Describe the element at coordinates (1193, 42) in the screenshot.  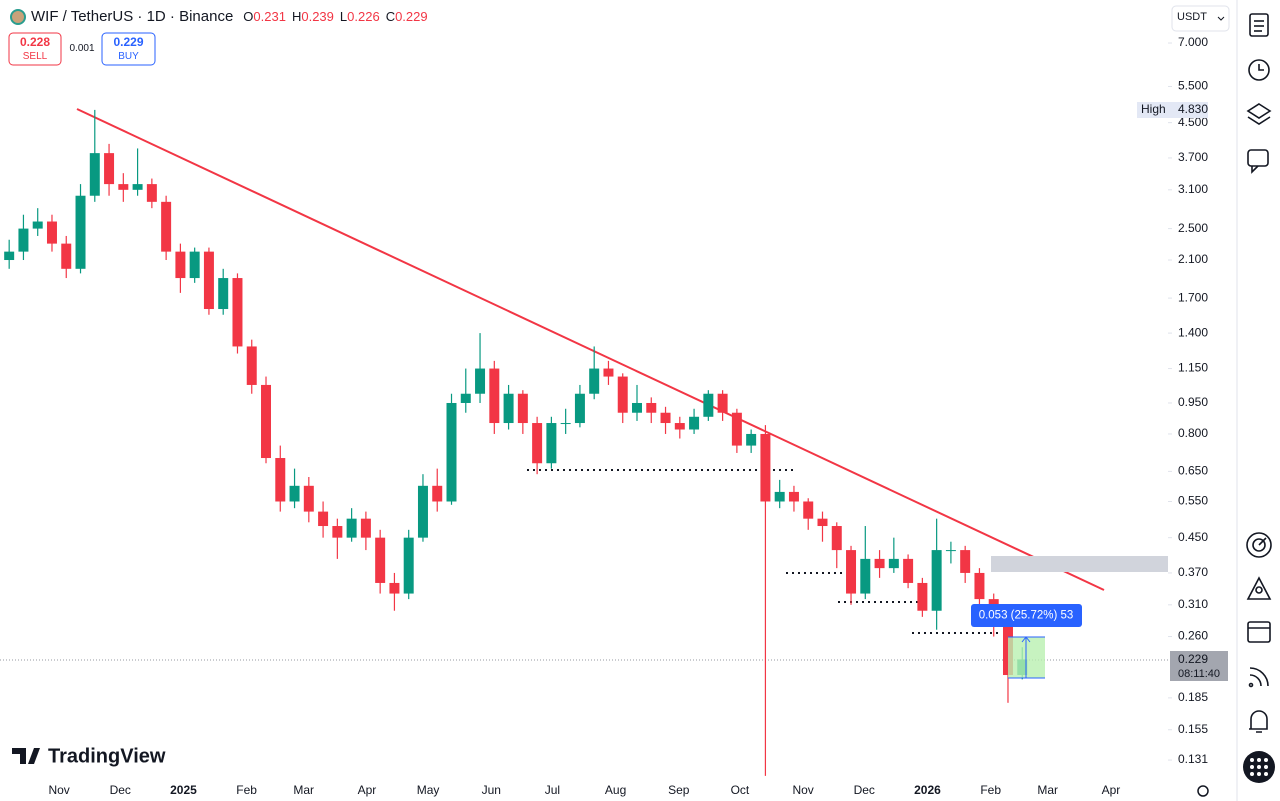
I see `y-tick-label: 7.000` at that location.